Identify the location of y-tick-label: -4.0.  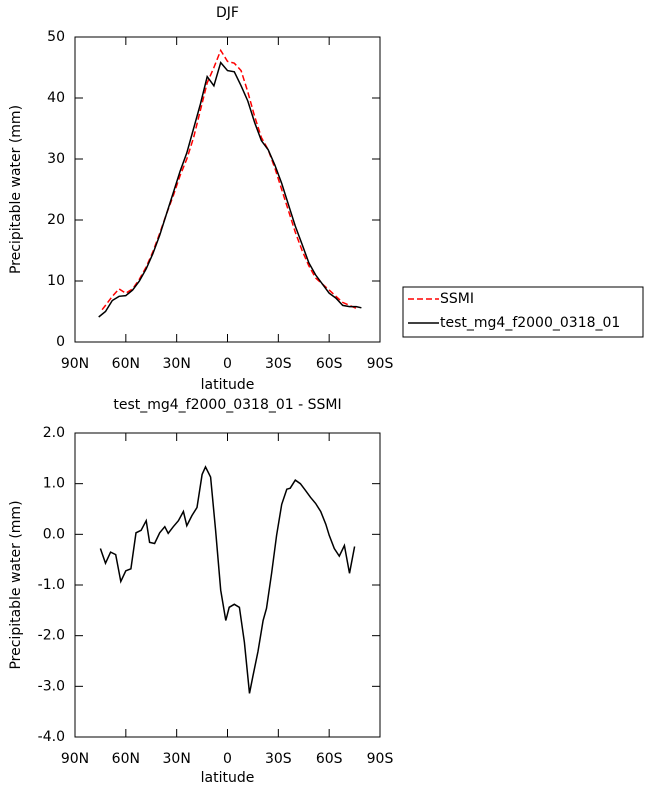
(51, 737).